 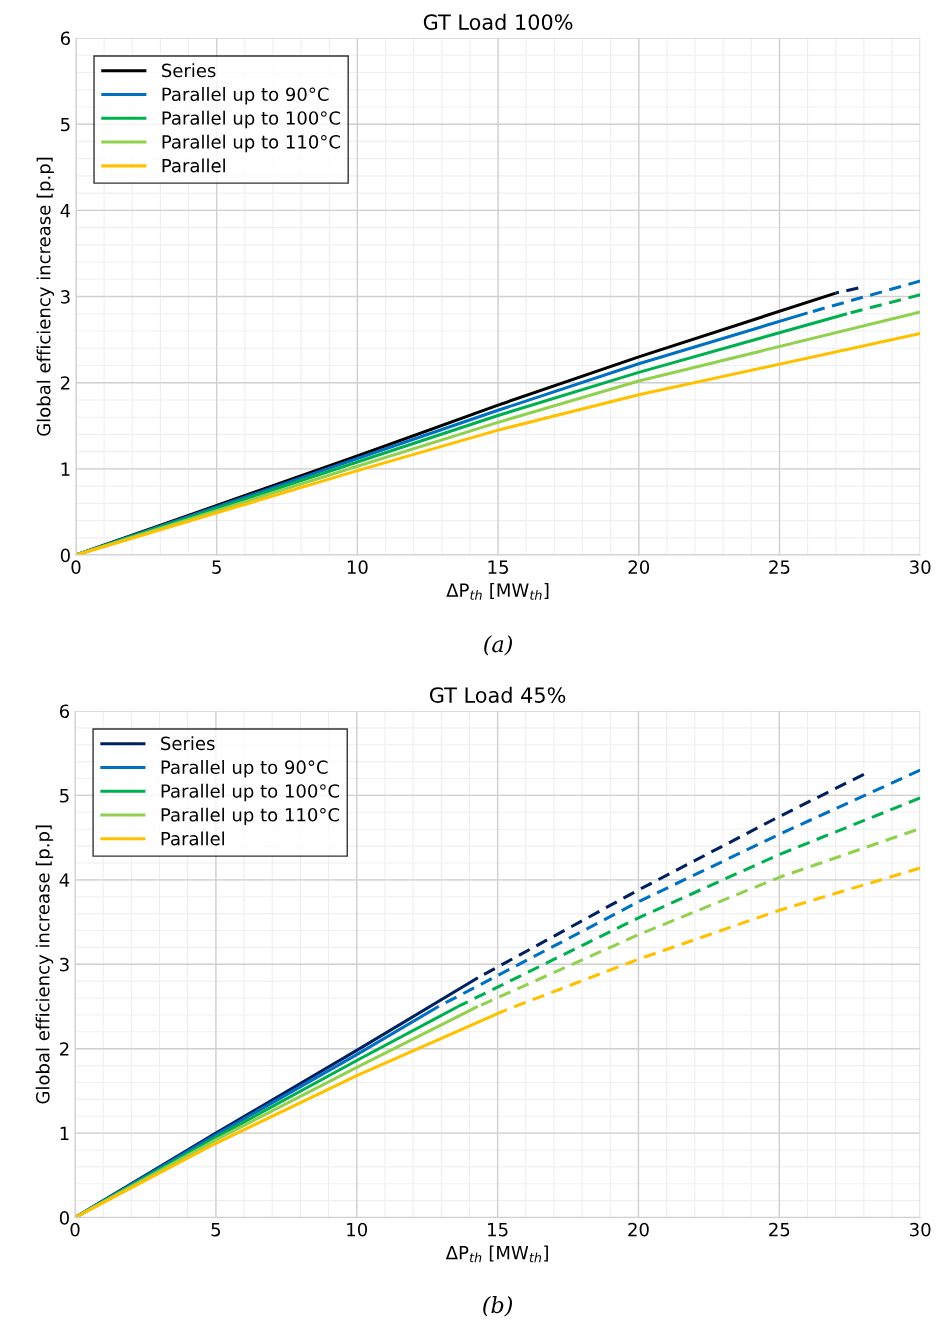 What do you see at coordinates (497, 1306) in the screenshot?
I see `text: (b)` at bounding box center [497, 1306].